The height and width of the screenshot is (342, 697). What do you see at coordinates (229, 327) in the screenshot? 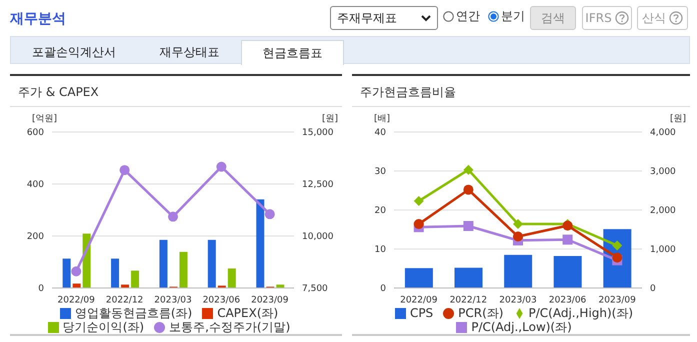
I see `legend-label: 보통주,수정주가(기말)` at bounding box center [229, 327].